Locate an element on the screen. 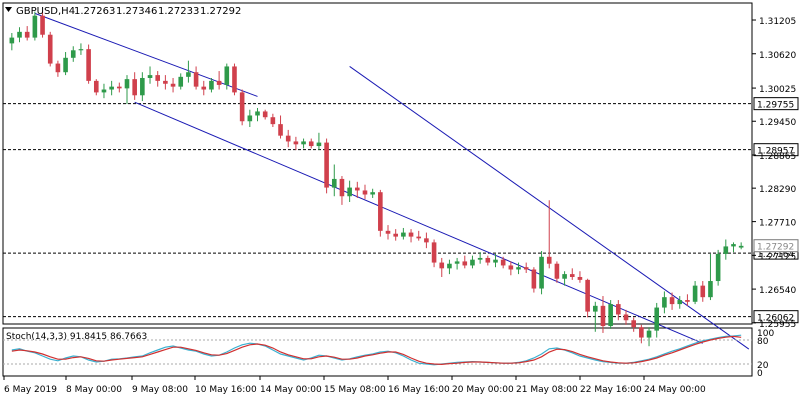  time-tick-label: 24 May 00:00 is located at coordinates (675, 390).